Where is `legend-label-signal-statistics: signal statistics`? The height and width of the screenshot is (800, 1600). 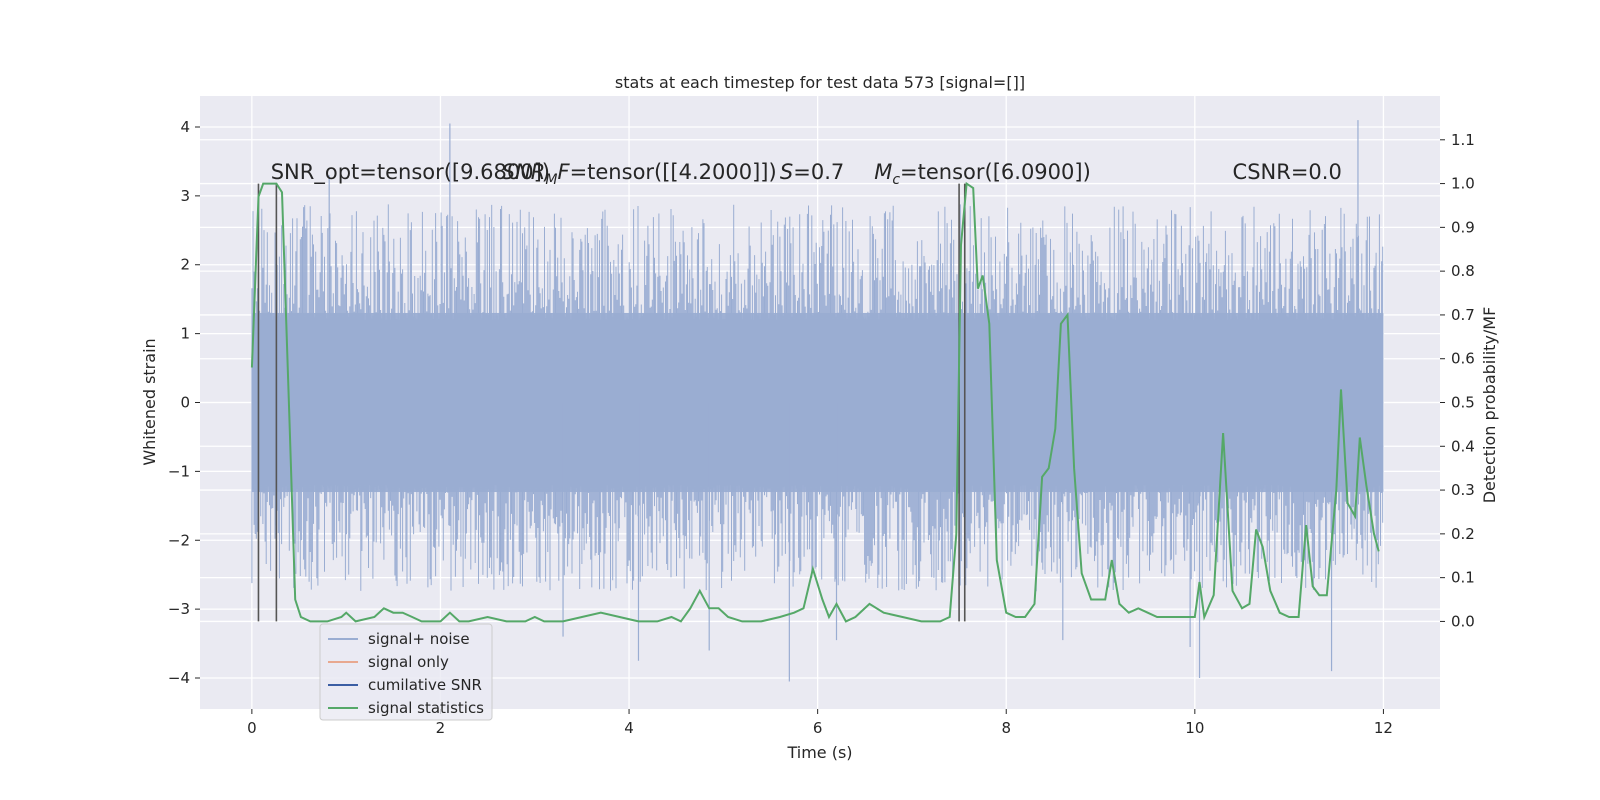 legend-label-signal-statistics: signal statistics is located at coordinates (426, 708).